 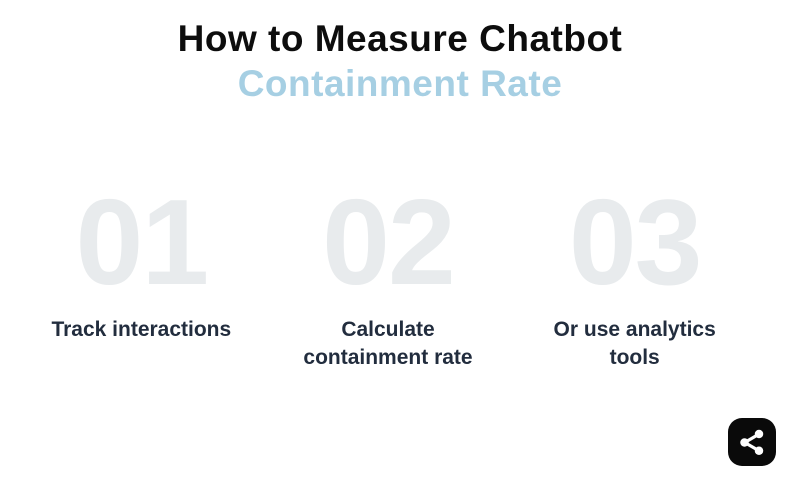 I want to click on share-icon, so click(x=752, y=442).